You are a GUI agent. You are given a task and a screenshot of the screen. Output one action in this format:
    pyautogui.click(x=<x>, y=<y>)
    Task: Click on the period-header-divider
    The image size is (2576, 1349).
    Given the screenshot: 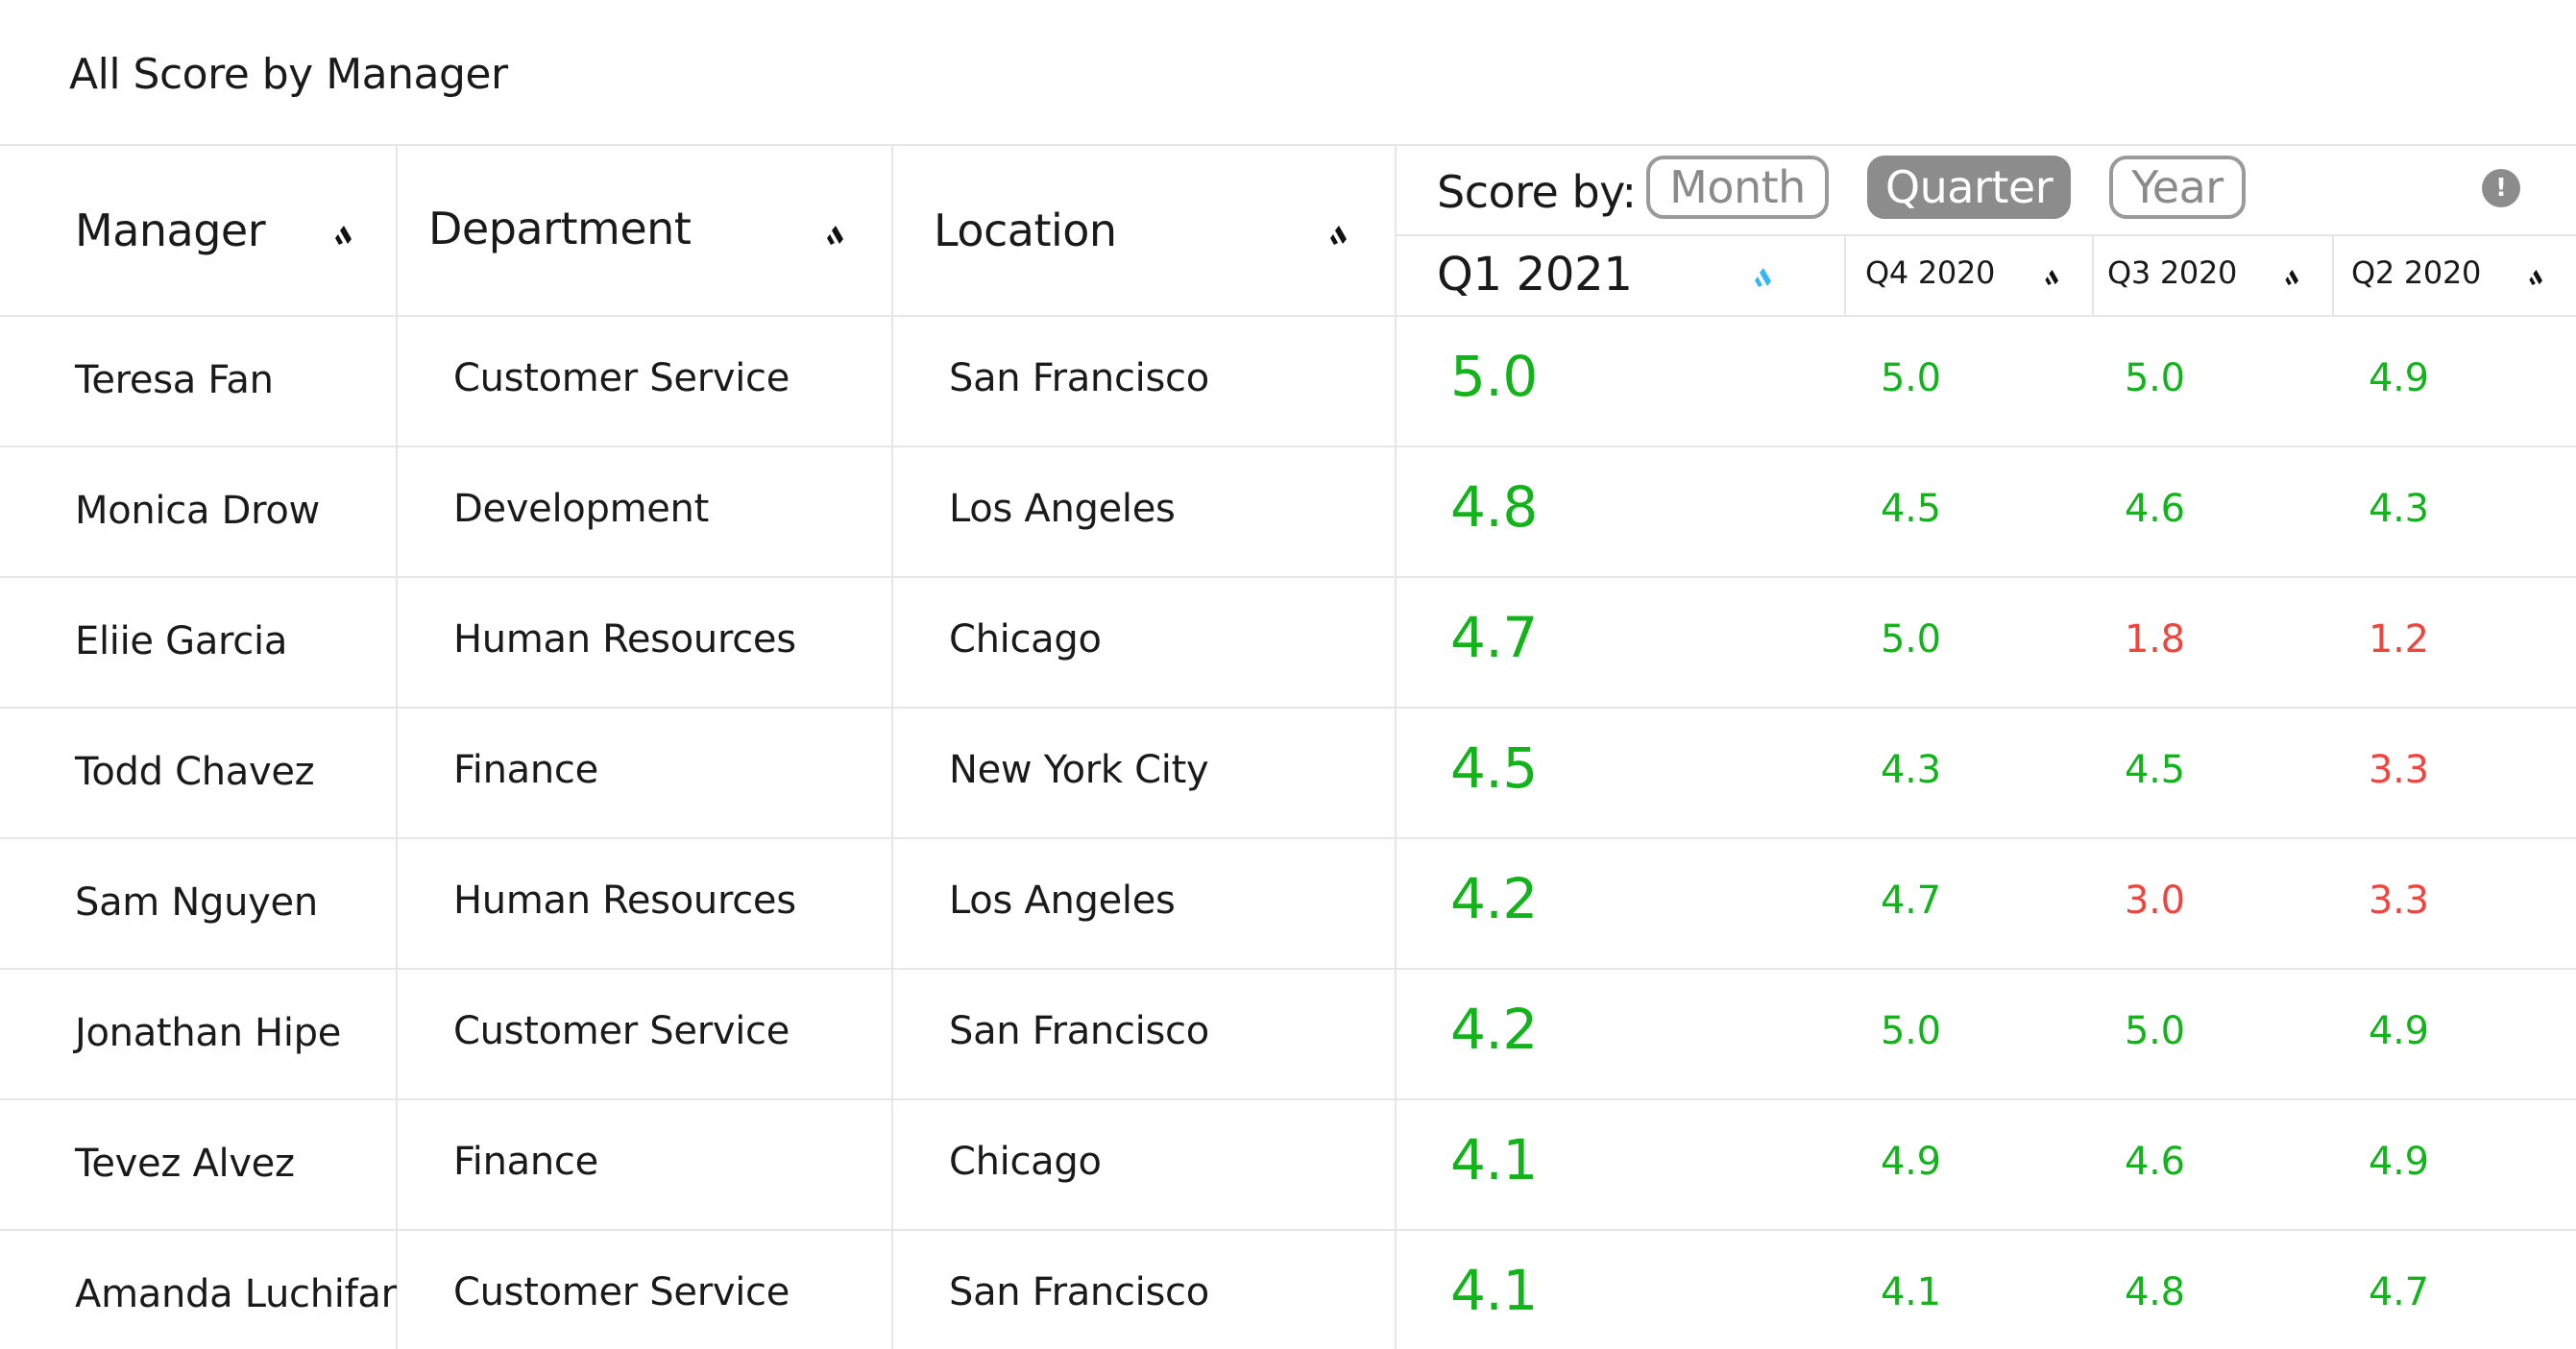 What is the action you would take?
    pyautogui.click(x=1986, y=235)
    